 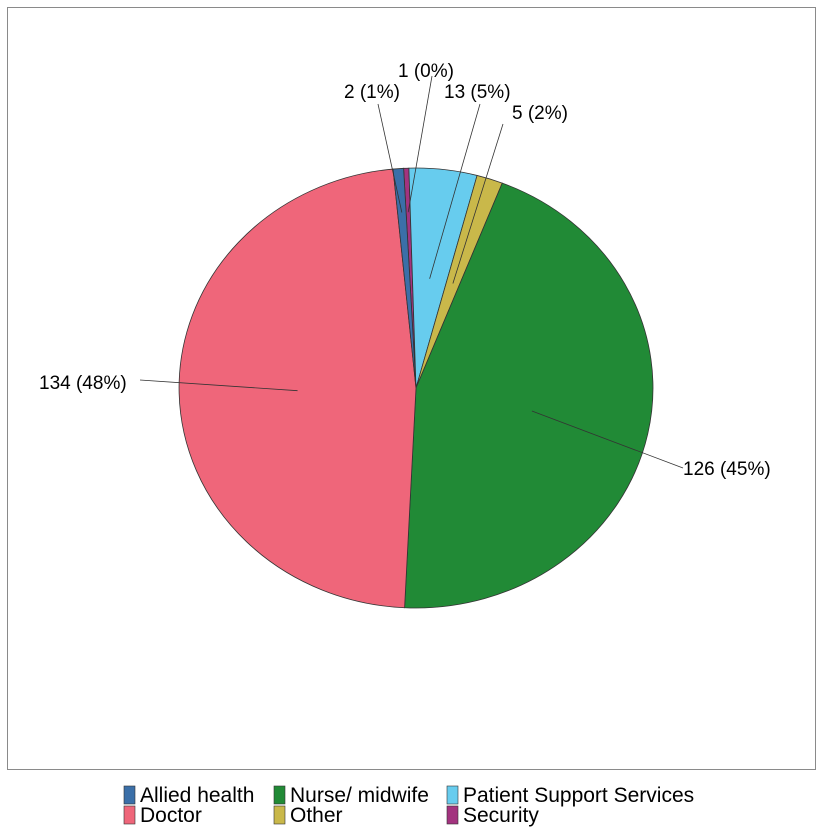 What do you see at coordinates (404, 278) in the screenshot?
I see `pie-slice-allied-health` at bounding box center [404, 278].